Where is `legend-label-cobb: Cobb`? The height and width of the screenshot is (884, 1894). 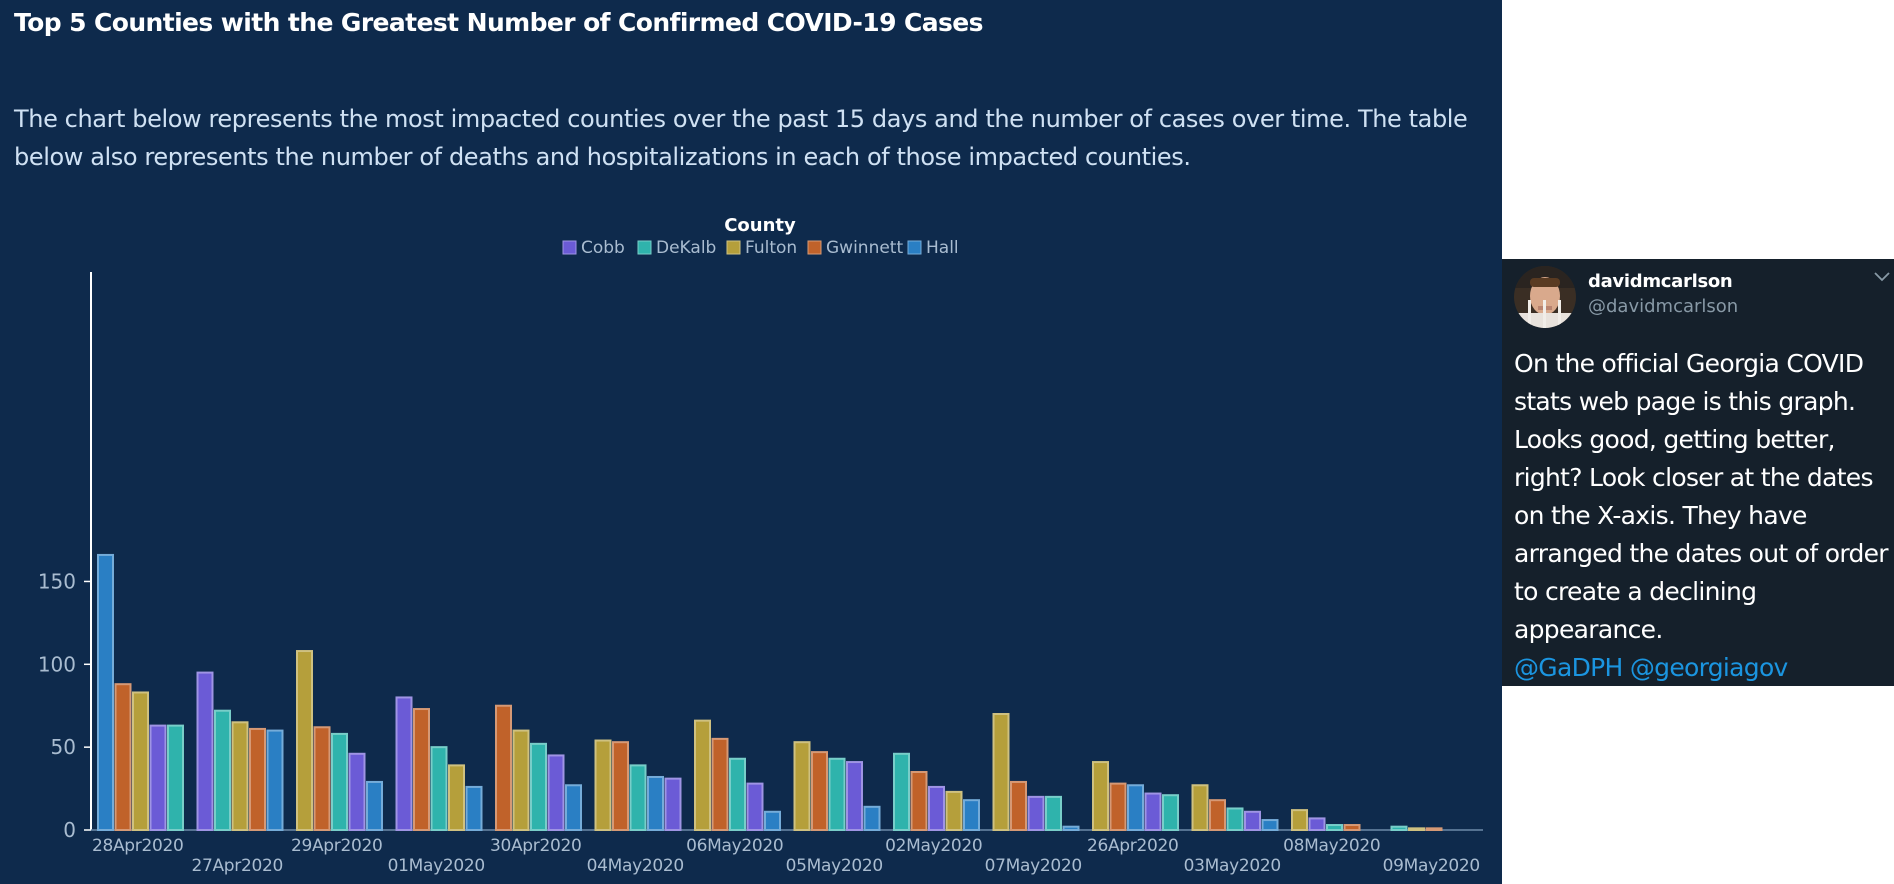 legend-label-cobb: Cobb is located at coordinates (603, 248).